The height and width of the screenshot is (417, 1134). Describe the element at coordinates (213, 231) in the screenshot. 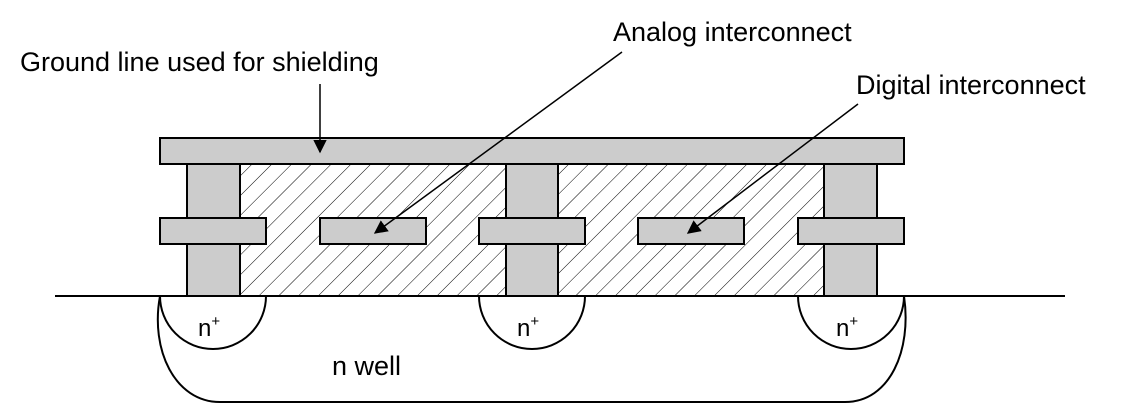

I see `ground-line-metal1-left` at that location.